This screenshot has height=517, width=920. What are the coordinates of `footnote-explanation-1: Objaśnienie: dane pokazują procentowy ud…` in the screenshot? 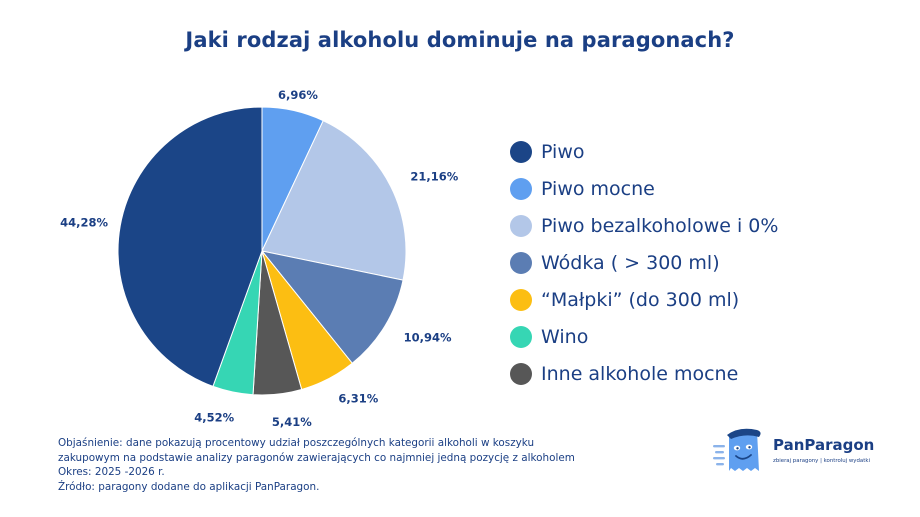 It's located at (296, 443).